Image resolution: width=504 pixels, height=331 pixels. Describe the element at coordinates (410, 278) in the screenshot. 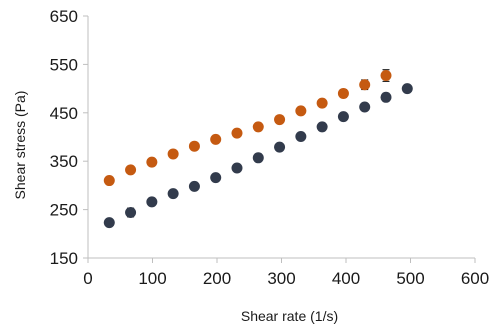

I see `x-tick-label: 500` at that location.